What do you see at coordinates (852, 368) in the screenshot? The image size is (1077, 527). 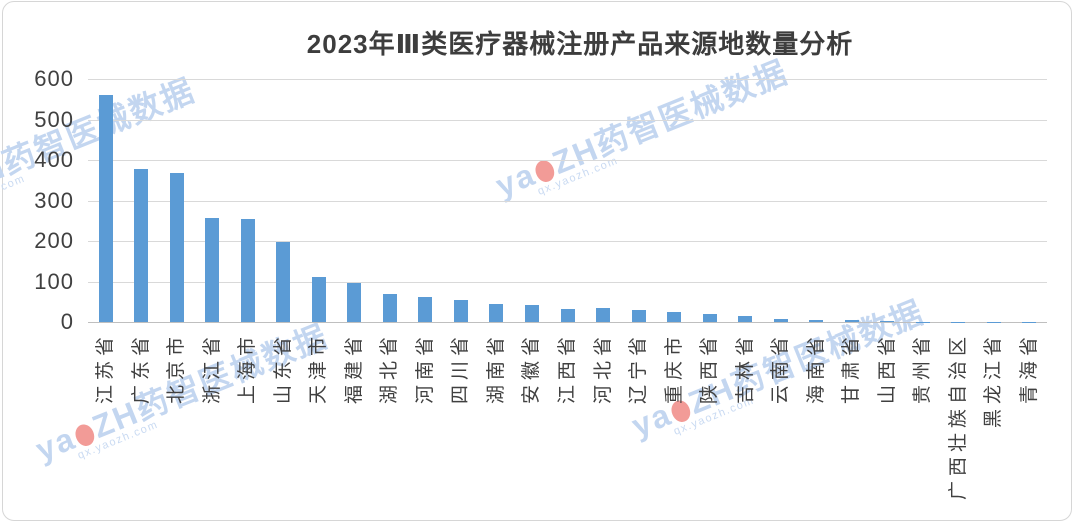 I see `x-axis-label: 甘肃省` at bounding box center [852, 368].